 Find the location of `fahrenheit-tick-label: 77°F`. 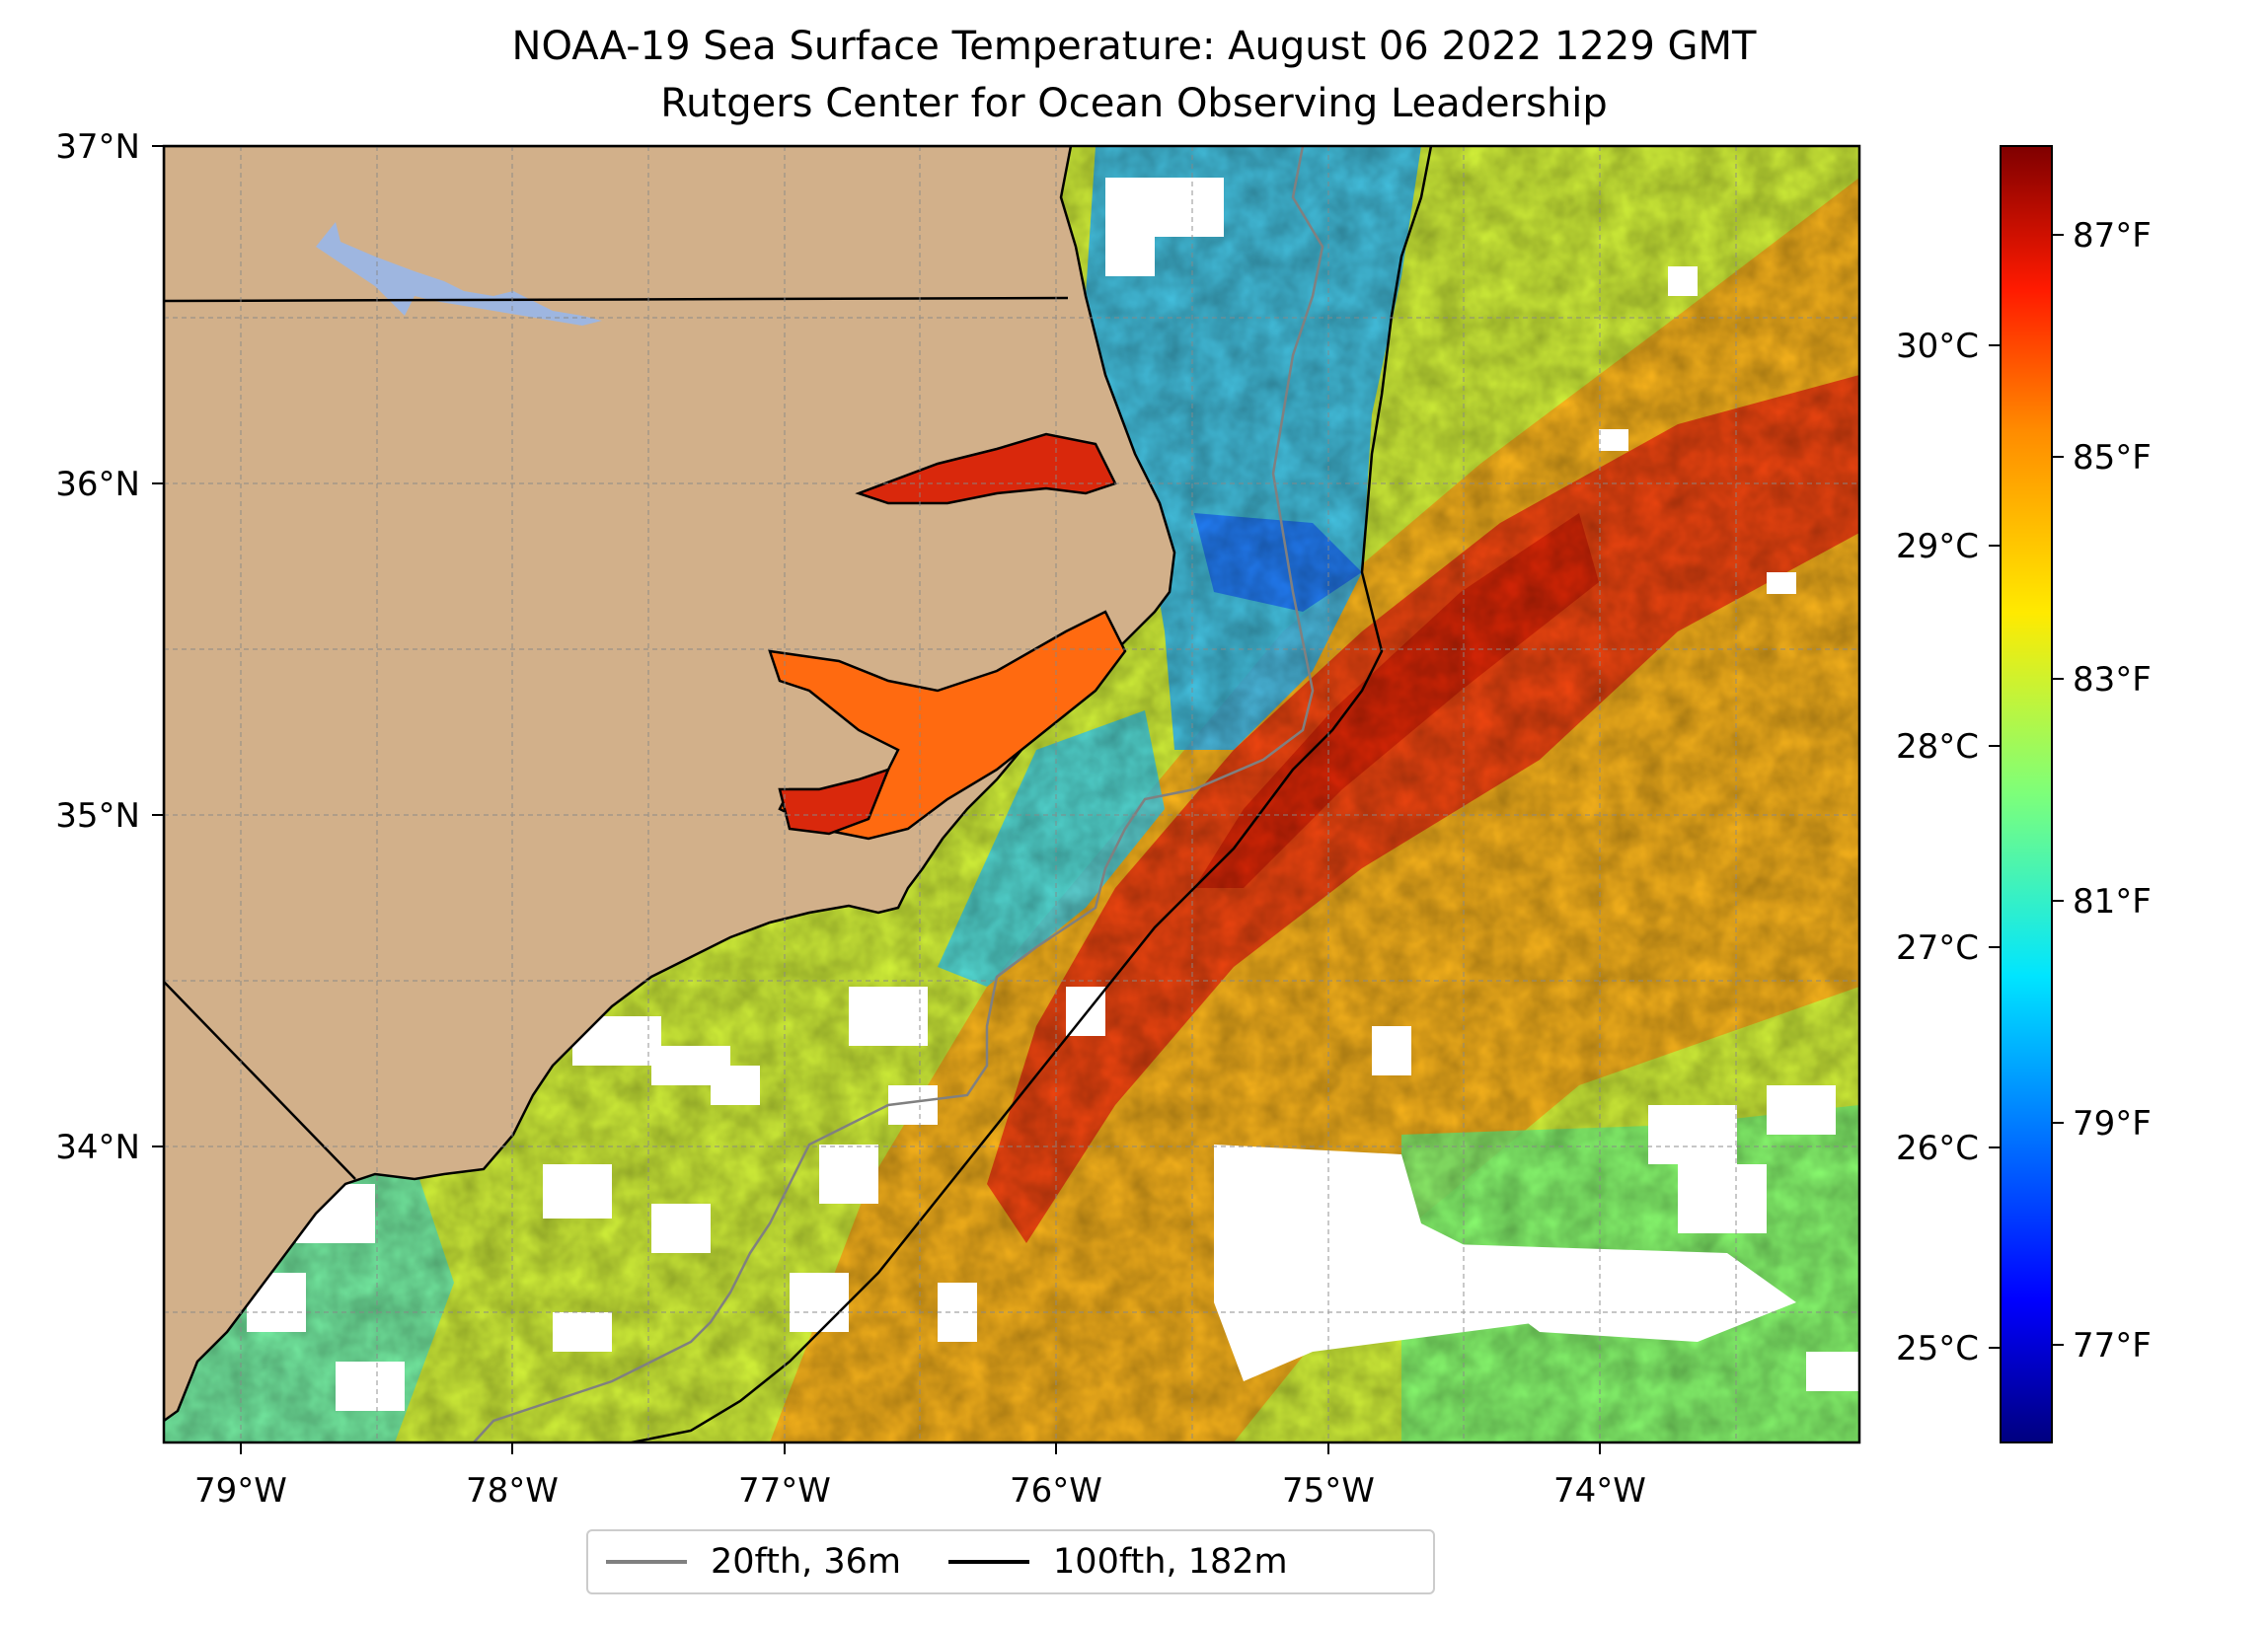

fahrenheit-tick-label: 77°F is located at coordinates (2112, 1346).